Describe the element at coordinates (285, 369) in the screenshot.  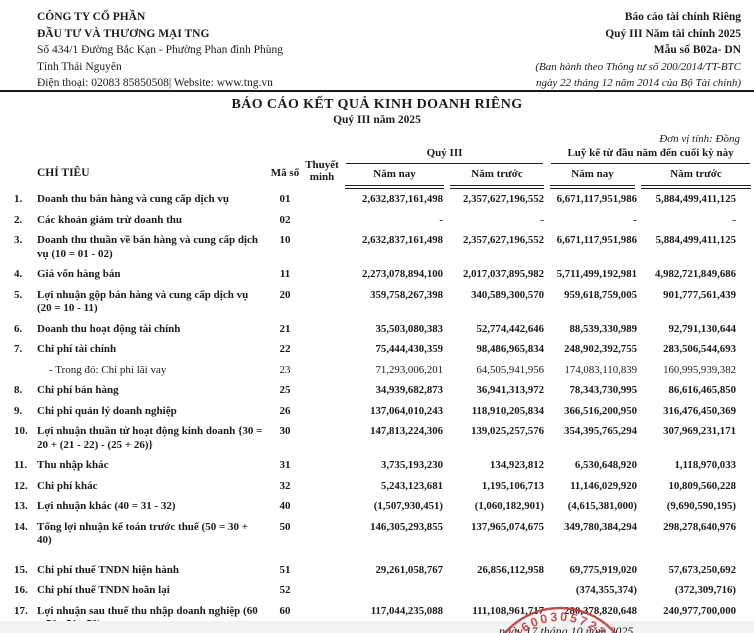
I see `row-ma-so: 23` at that location.